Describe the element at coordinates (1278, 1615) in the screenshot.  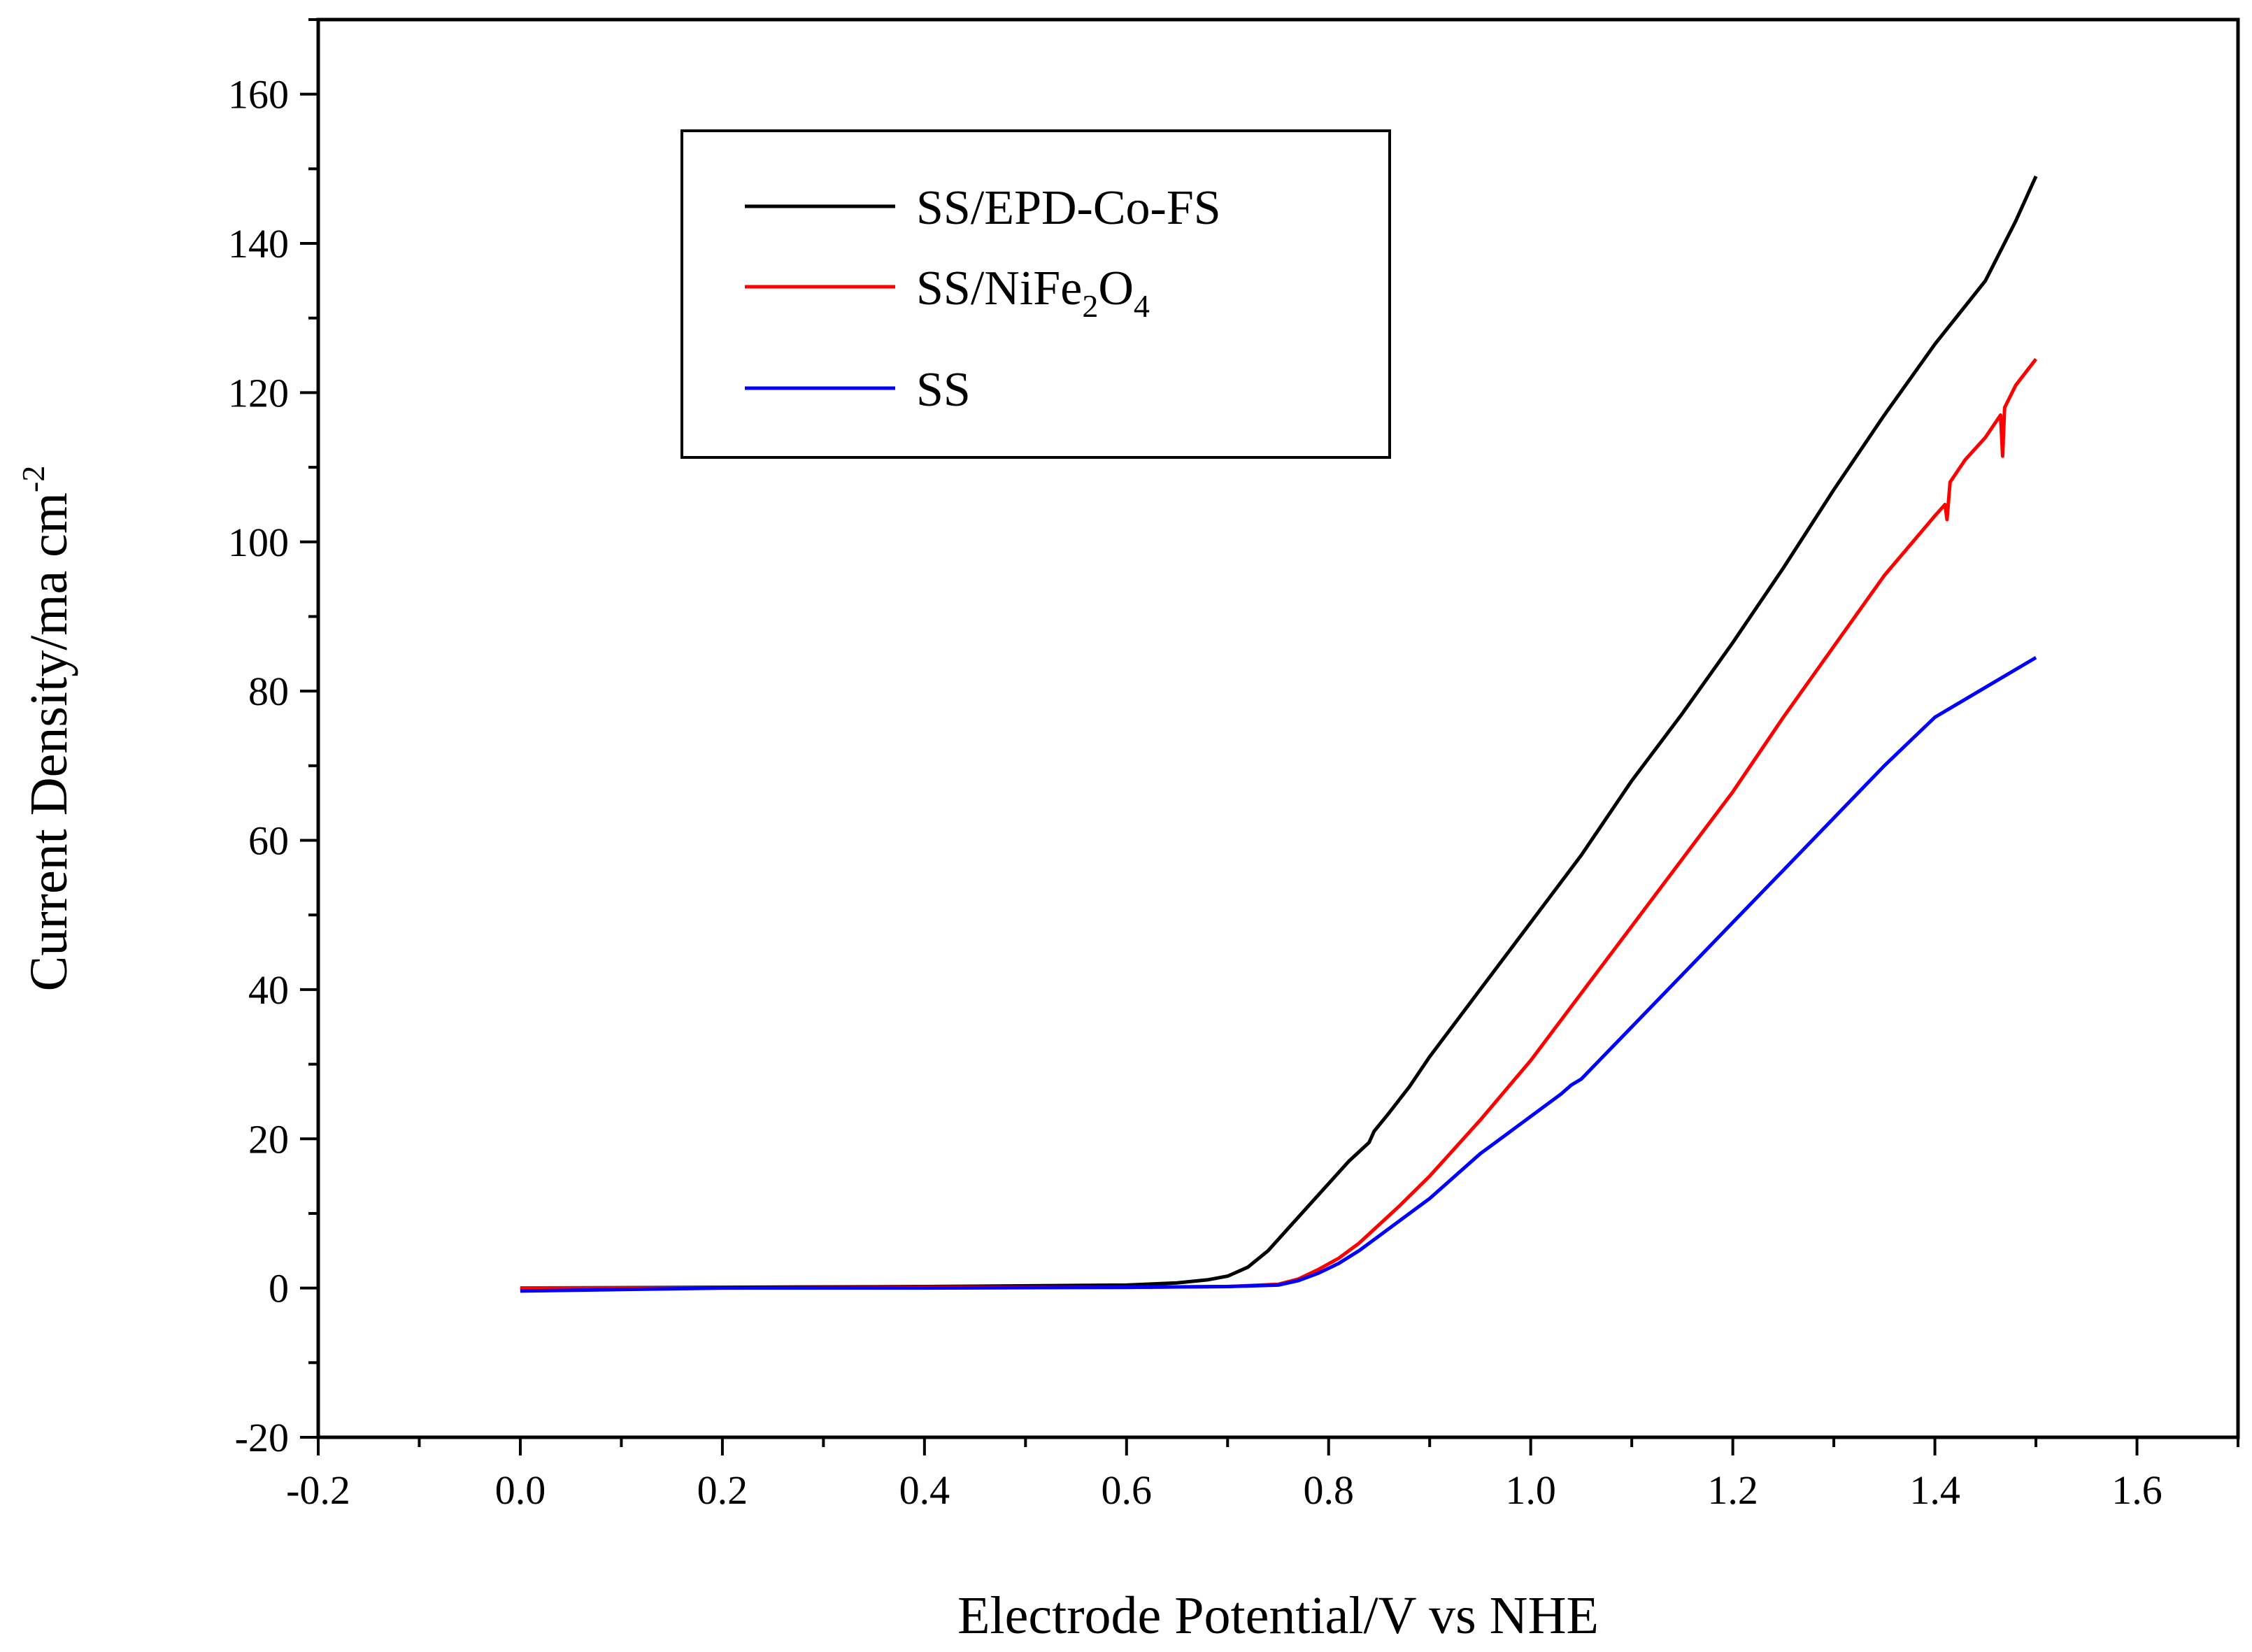
I see `x-axis-title: Electrode Potential/V vs NHE` at that location.